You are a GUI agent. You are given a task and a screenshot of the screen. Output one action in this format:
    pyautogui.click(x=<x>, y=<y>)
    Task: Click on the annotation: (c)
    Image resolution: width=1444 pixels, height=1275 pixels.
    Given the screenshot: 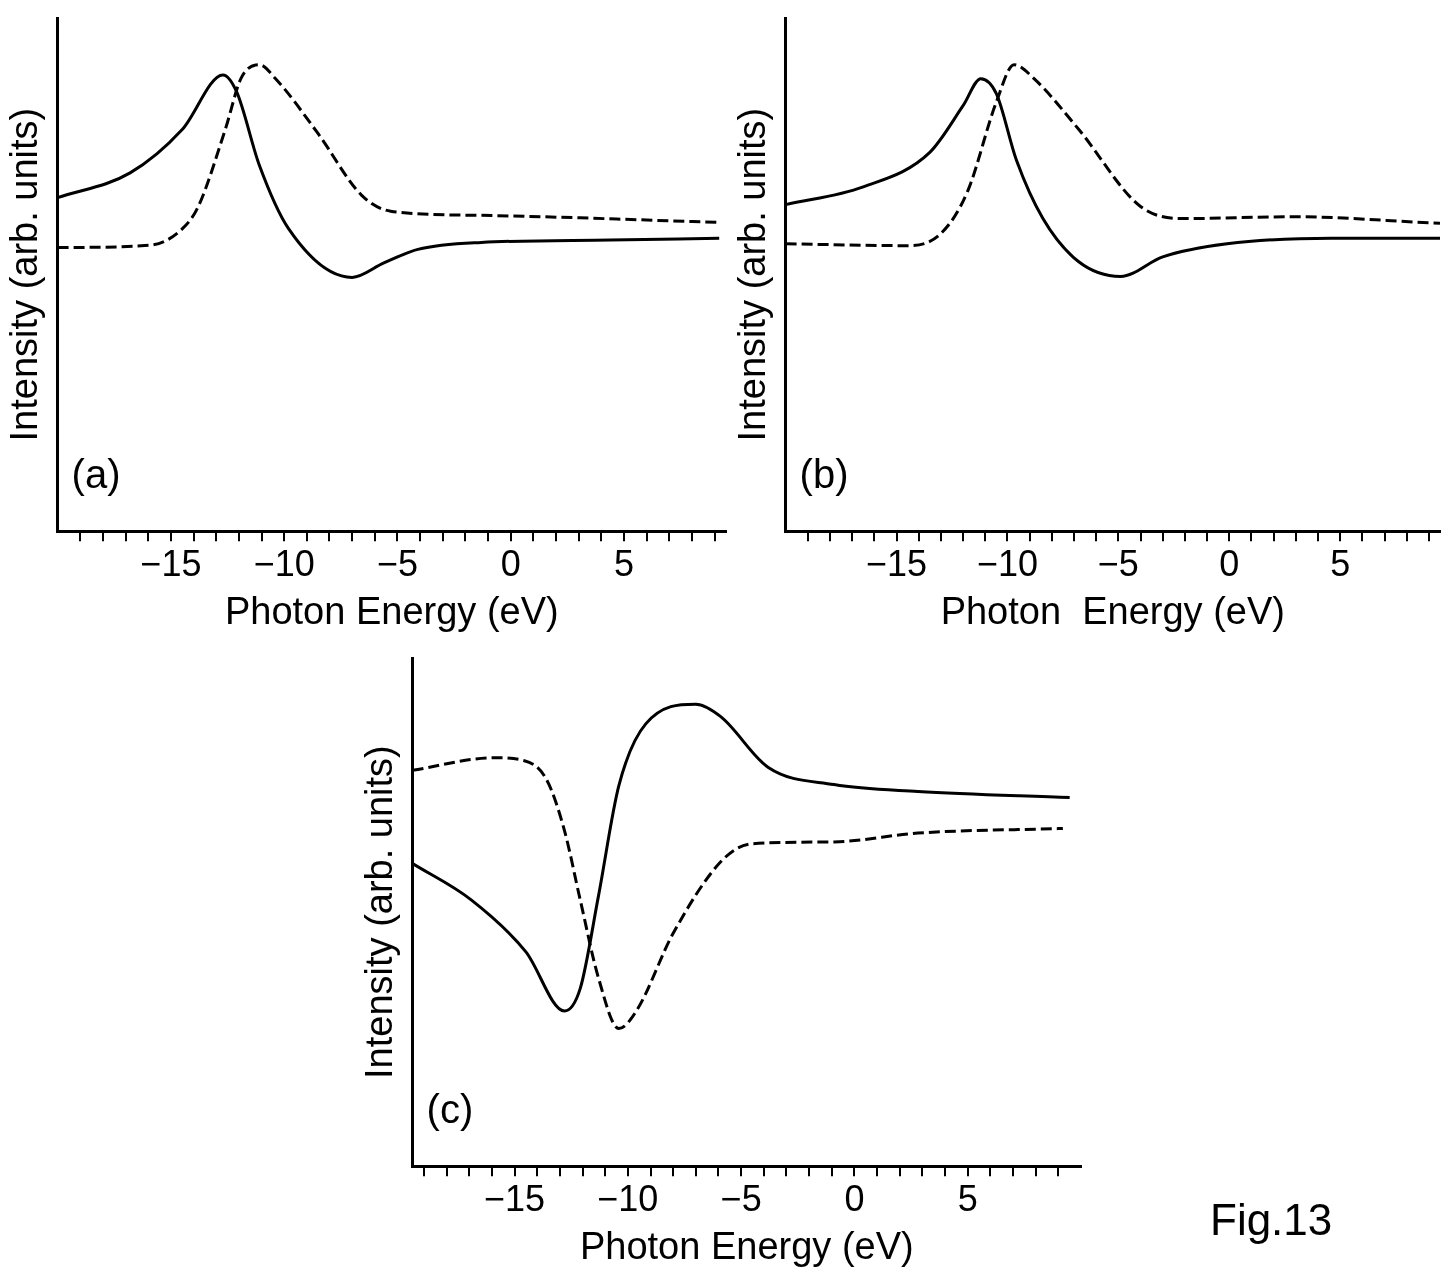 What is the action you would take?
    pyautogui.click(x=450, y=1109)
    